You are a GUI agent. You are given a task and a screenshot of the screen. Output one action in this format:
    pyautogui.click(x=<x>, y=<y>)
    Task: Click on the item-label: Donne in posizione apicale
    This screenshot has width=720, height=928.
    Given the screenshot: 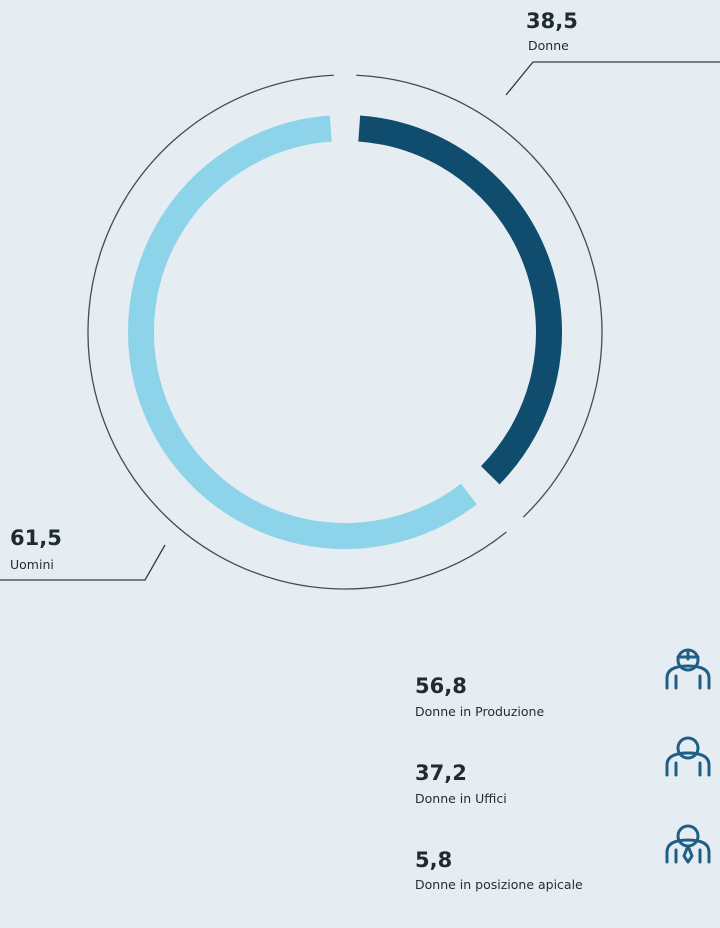 What is the action you would take?
    pyautogui.click(x=499, y=884)
    